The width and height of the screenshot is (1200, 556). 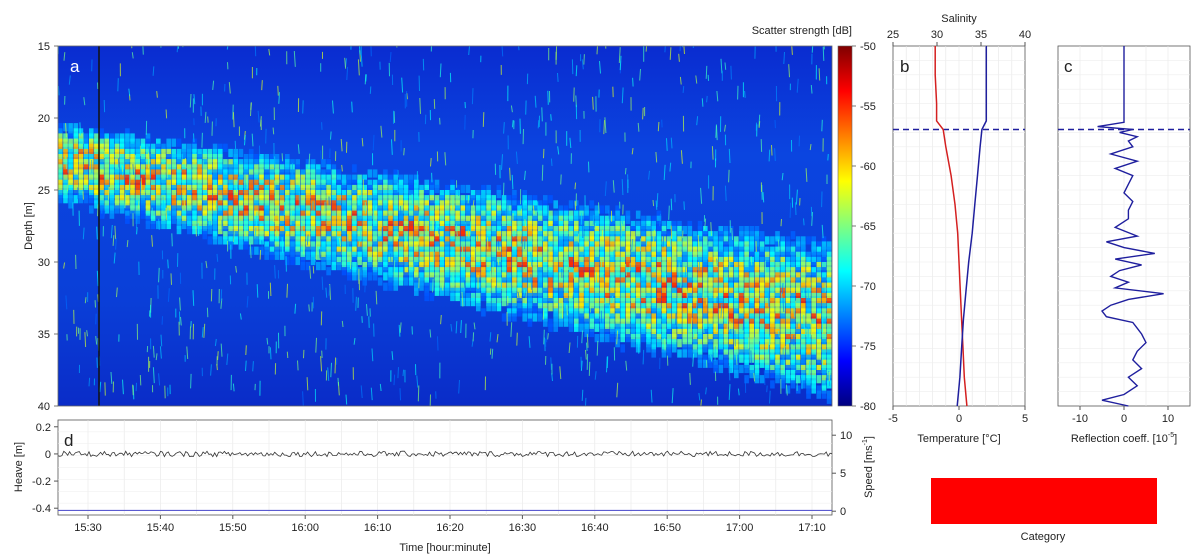 What do you see at coordinates (864, 227) in the screenshot?
I see `colorbar-ticks: -50-55-60-65-70-75-80` at bounding box center [864, 227].